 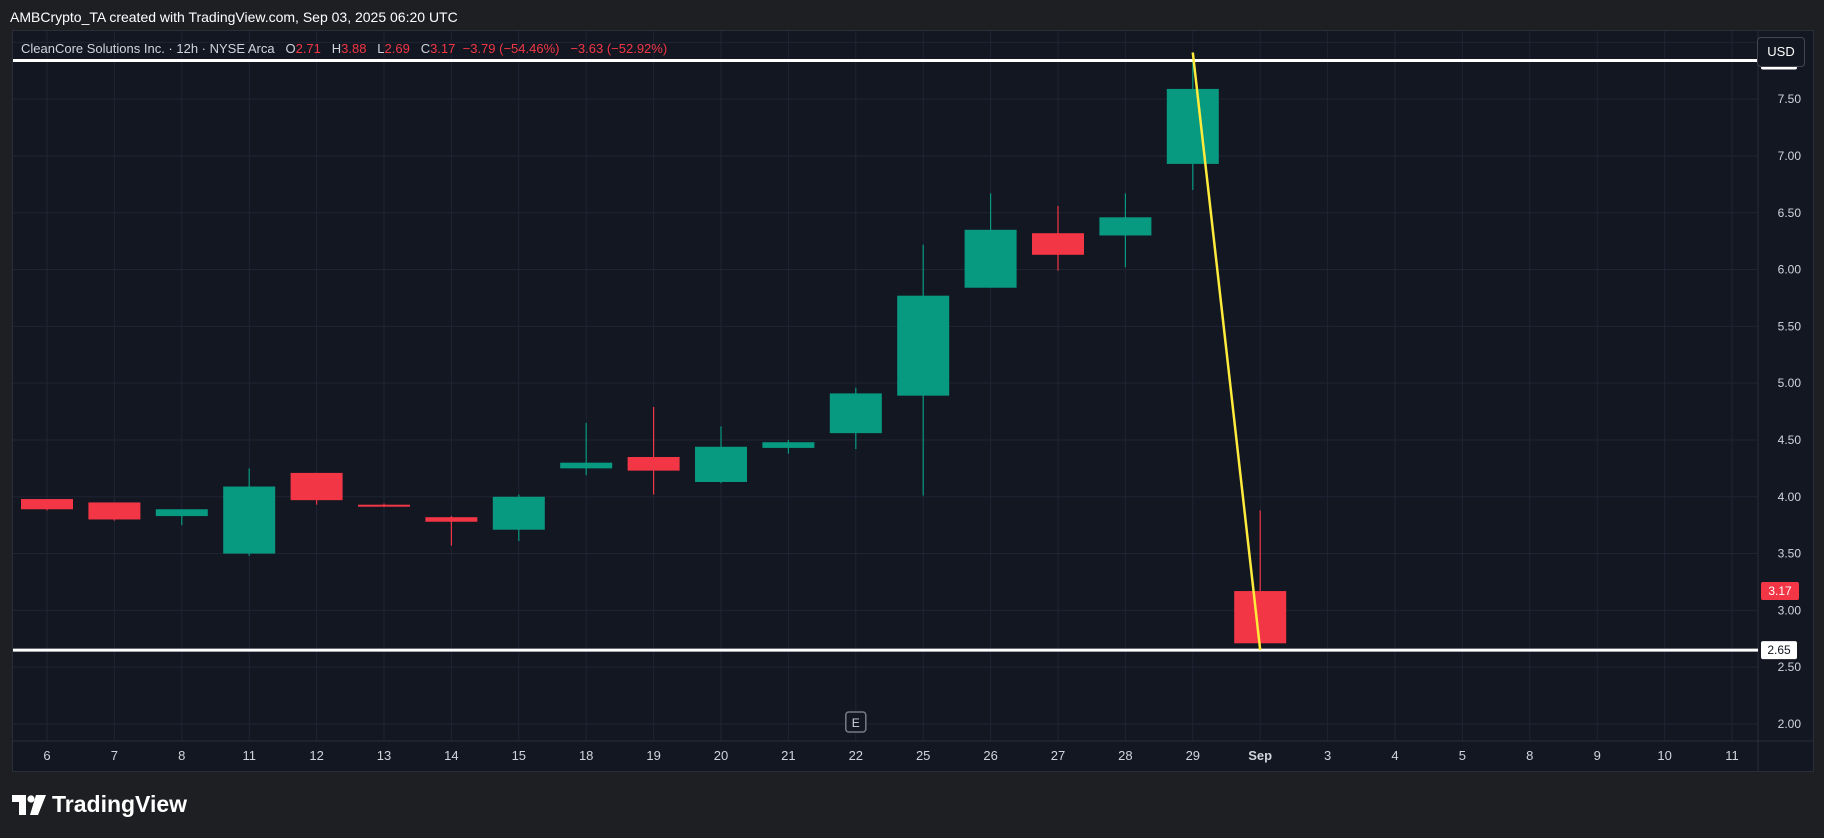 What do you see at coordinates (619, 48) in the screenshot?
I see `change-value-alt: −3.63 (−52.92%)` at bounding box center [619, 48].